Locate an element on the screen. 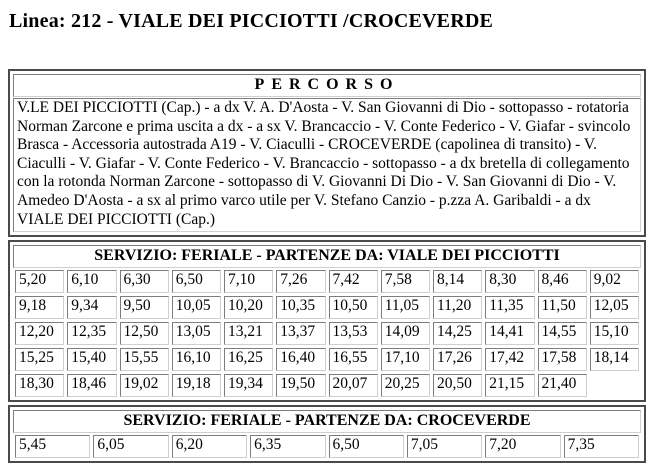  departure-time-cell: 21,15 is located at coordinates (510, 386).